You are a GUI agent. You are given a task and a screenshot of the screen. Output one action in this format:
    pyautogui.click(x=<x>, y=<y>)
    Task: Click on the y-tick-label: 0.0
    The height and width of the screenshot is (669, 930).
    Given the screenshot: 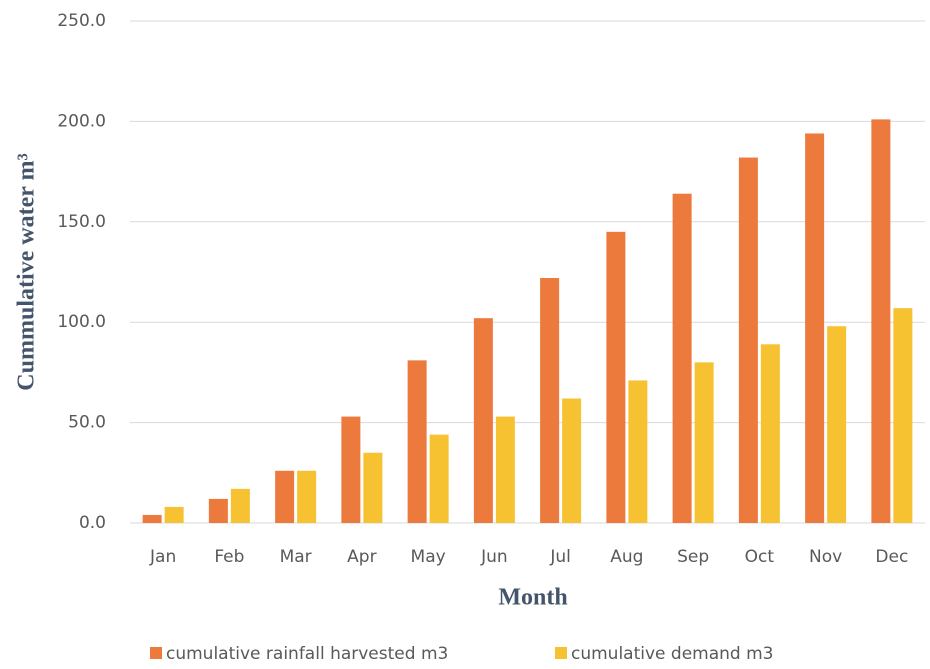 What is the action you would take?
    pyautogui.click(x=92, y=523)
    